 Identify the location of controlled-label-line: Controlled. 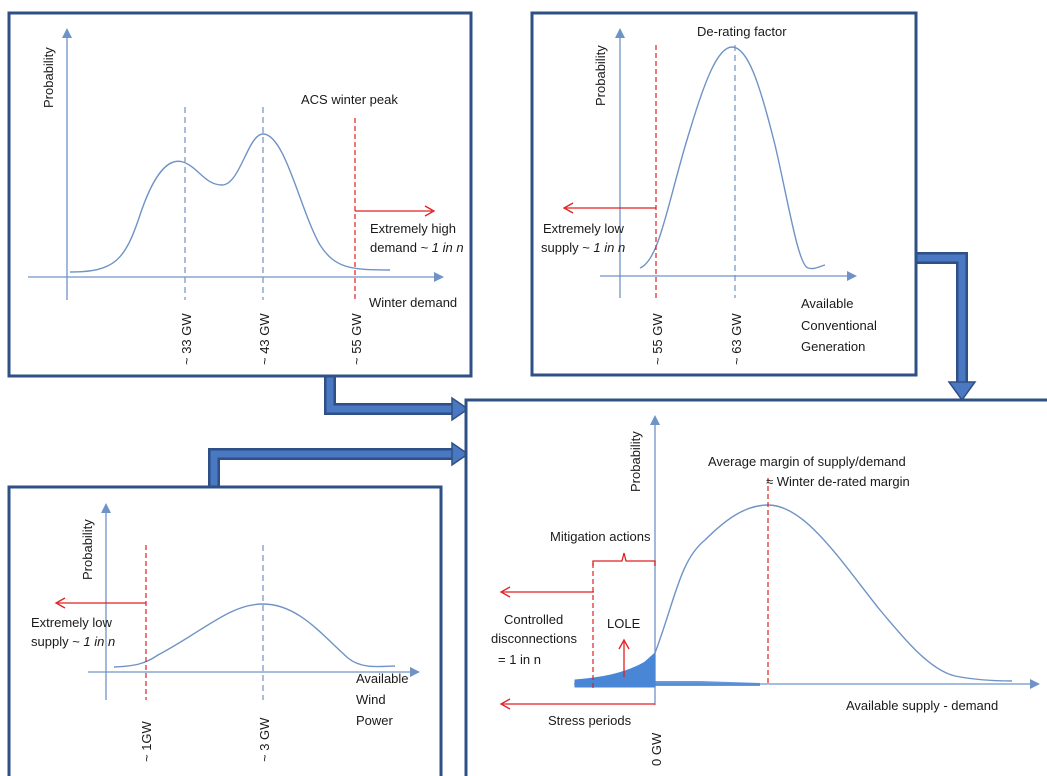
(533, 619).